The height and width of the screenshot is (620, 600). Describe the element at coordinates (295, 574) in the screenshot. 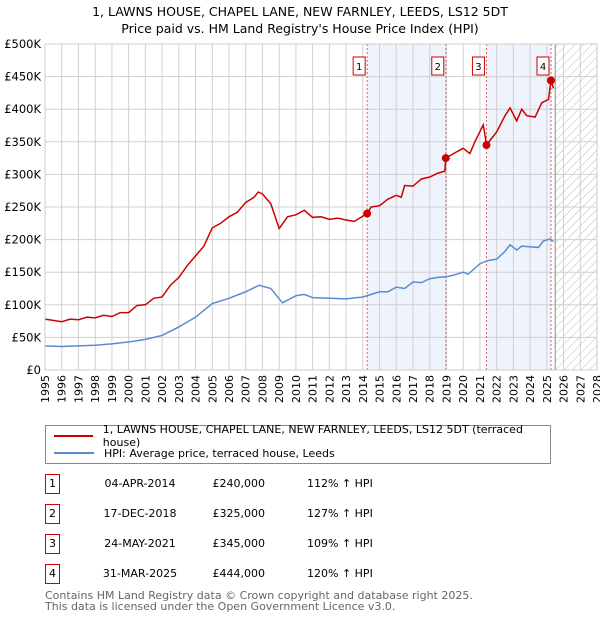

I see `transaction-row: 4 31-MAR-2025 £444,000 120% ↑ HPI` at that location.